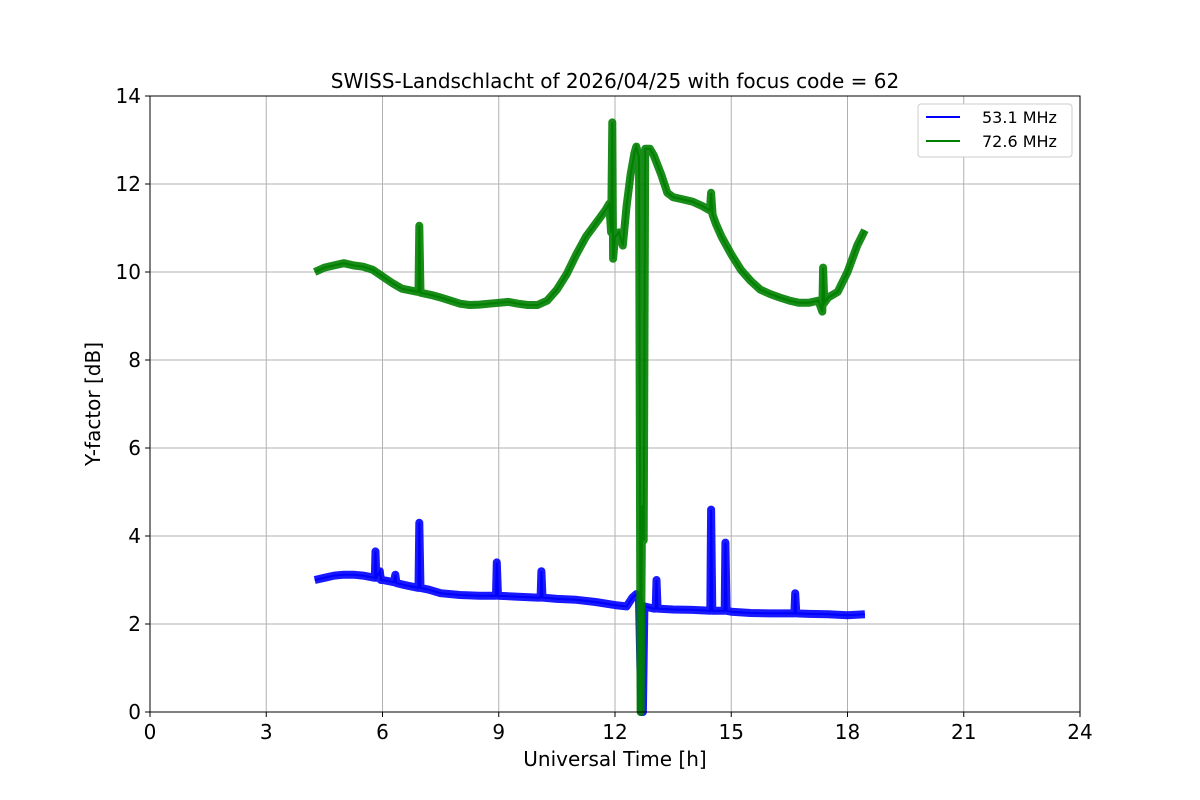 Image resolution: width=1200 pixels, height=800 pixels. Describe the element at coordinates (134, 536) in the screenshot. I see `y-tick-label: 4` at that location.